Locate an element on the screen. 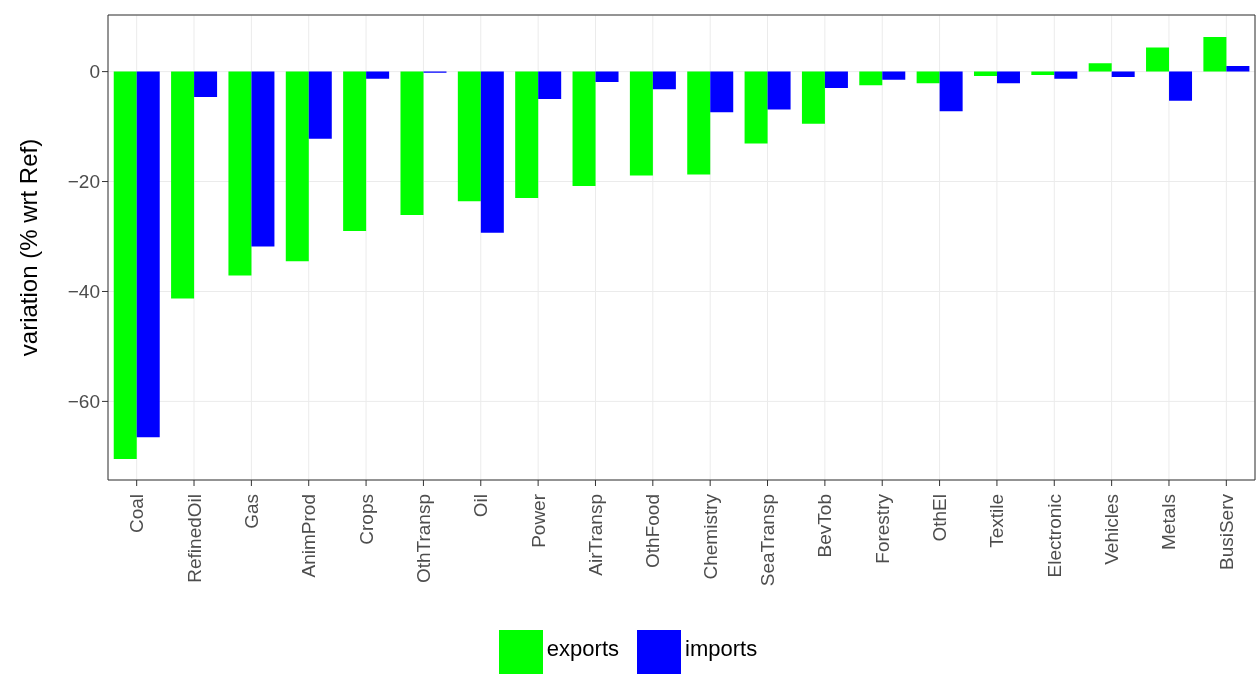 Image resolution: width=1256 pixels, height=684 pixels. x-tick-label: Coal is located at coordinates (137, 514).